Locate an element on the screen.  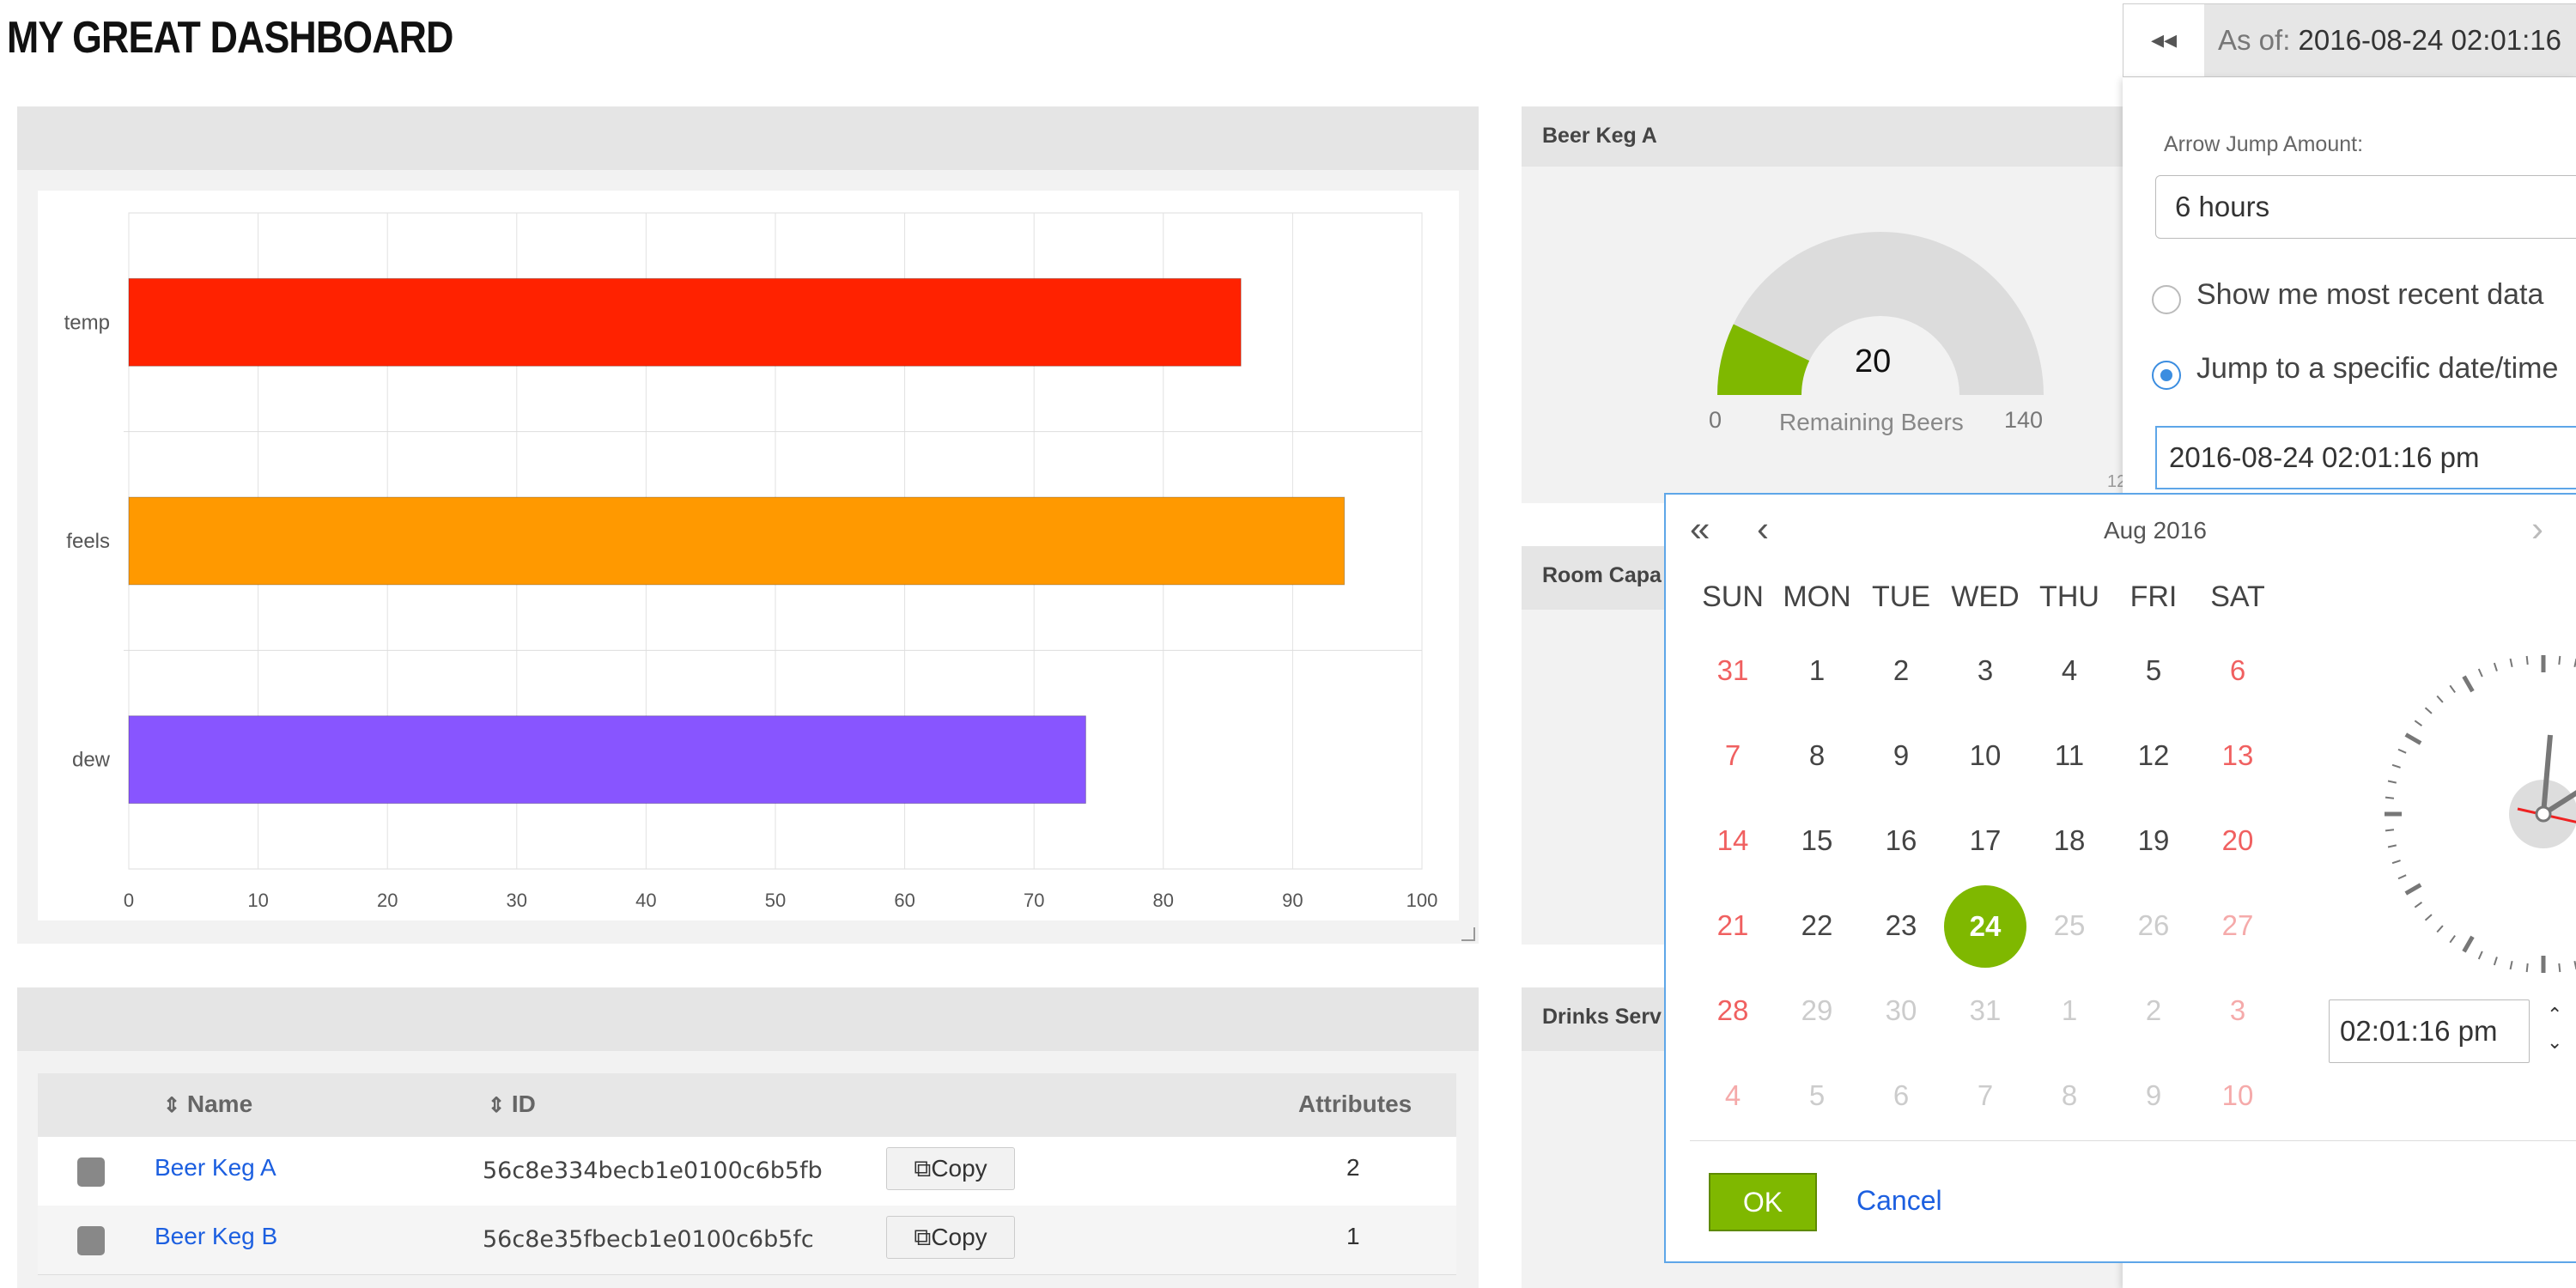
calendar-day: 25 is located at coordinates (2069, 925).